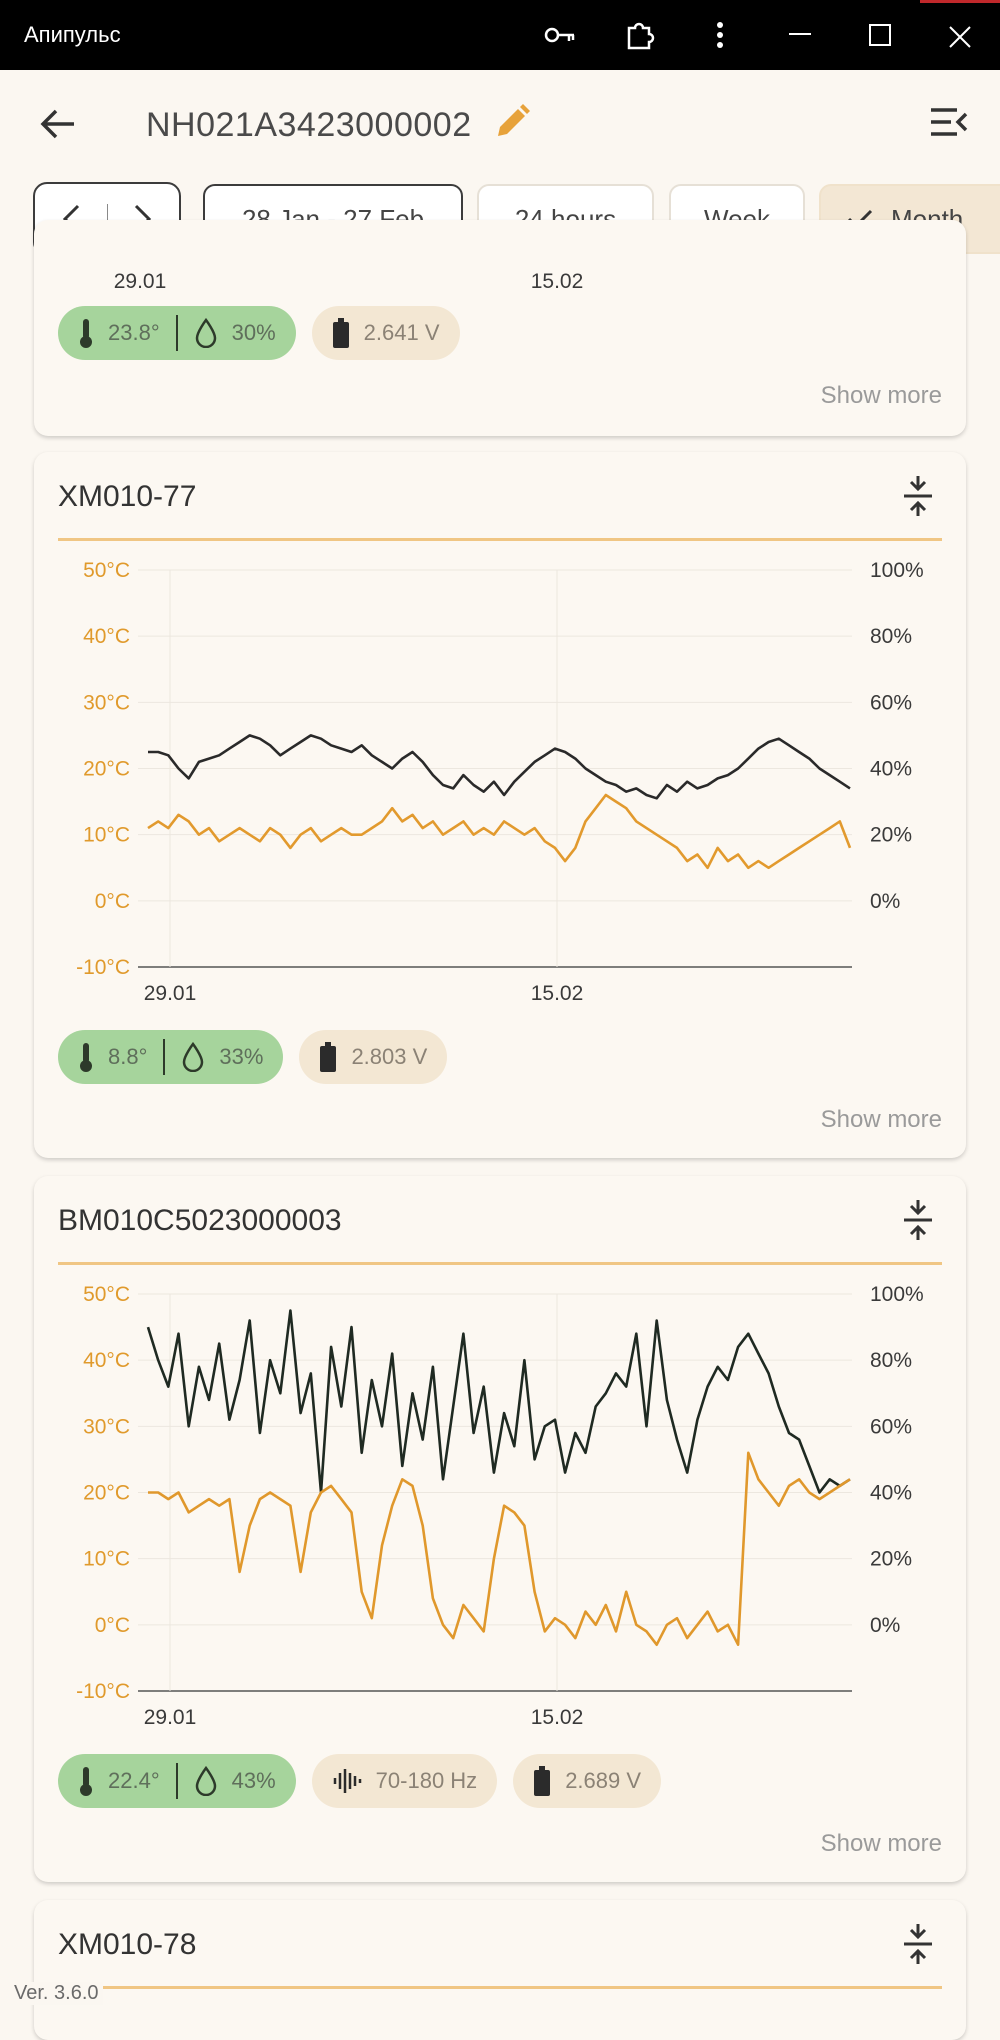 The width and height of the screenshot is (1000, 2040). I want to click on humidity-value: 43%, so click(253, 1780).